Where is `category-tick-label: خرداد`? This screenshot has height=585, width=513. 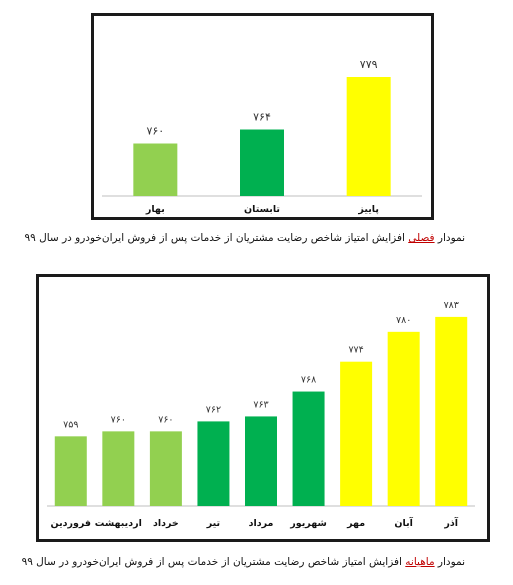 category-tick-label: خرداد is located at coordinates (166, 523).